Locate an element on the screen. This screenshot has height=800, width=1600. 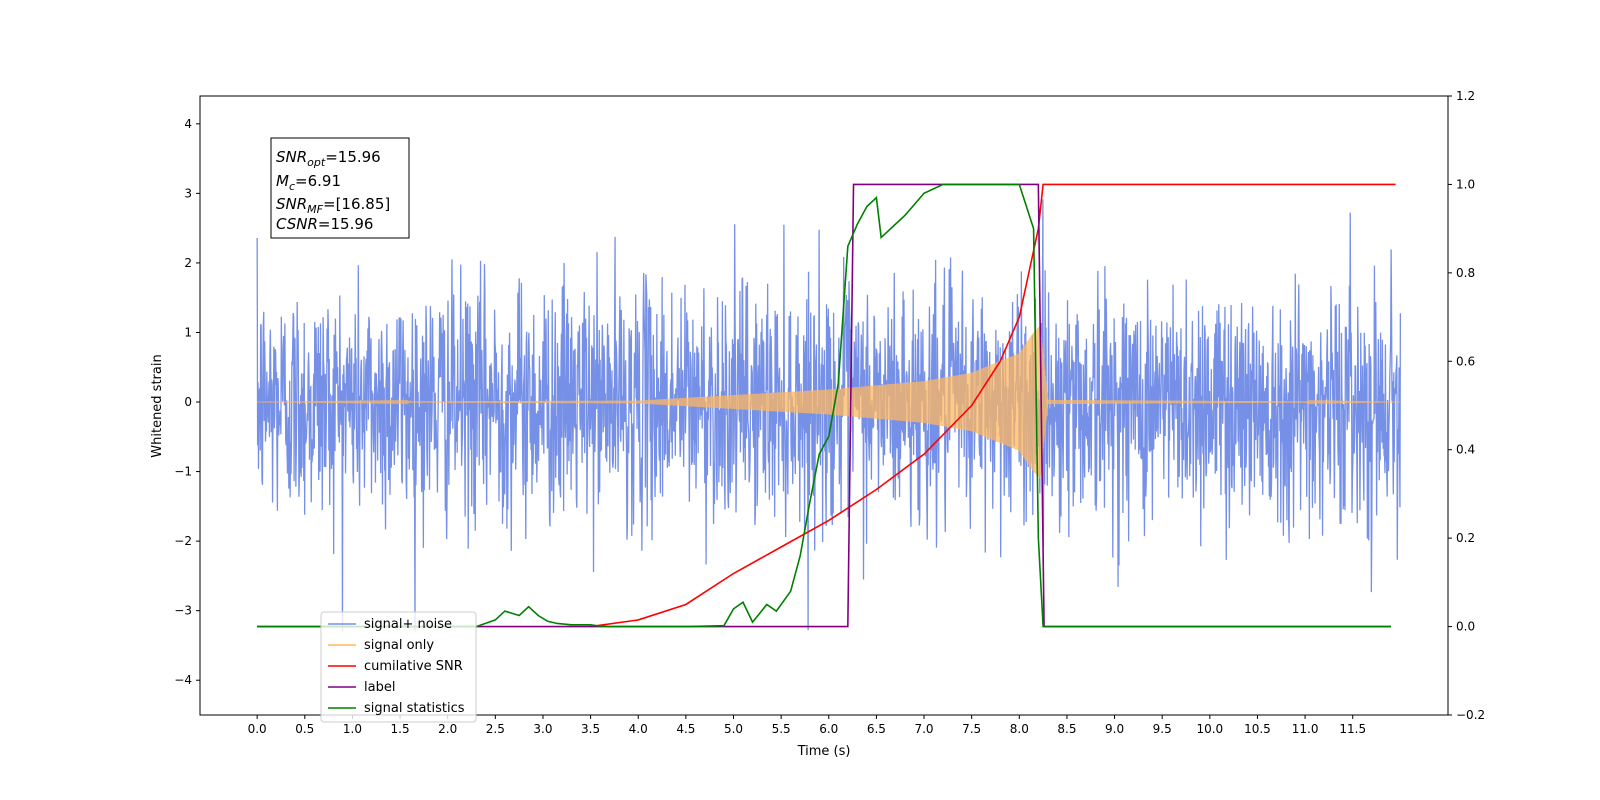
legend-label-signal-statistics: signal statistics is located at coordinates (414, 708).